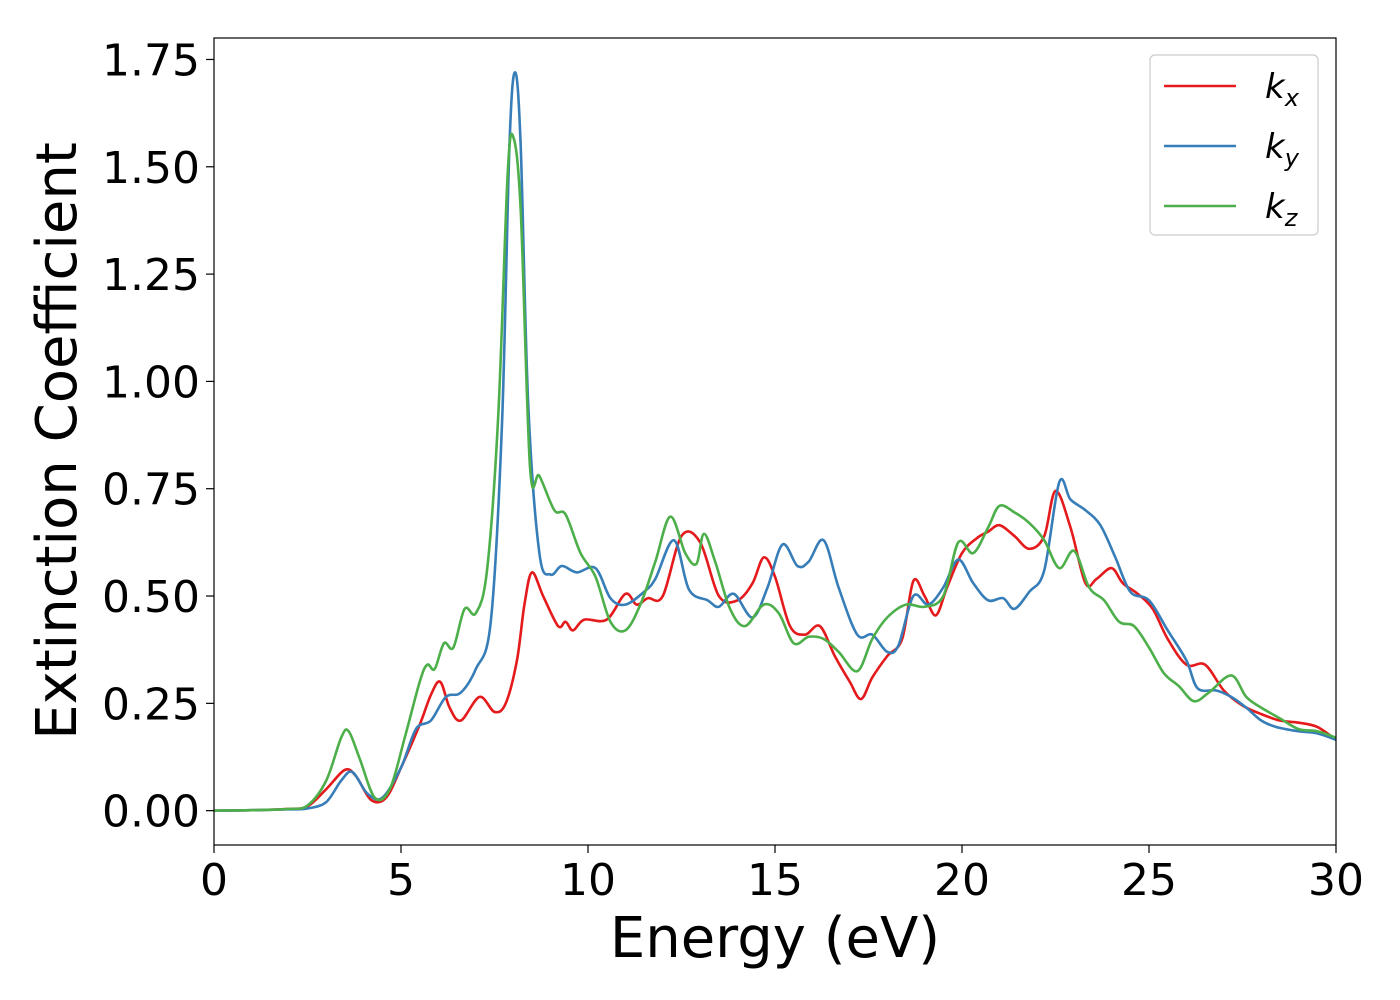  I want to click on y-tick-label: 1.50, so click(151, 168).